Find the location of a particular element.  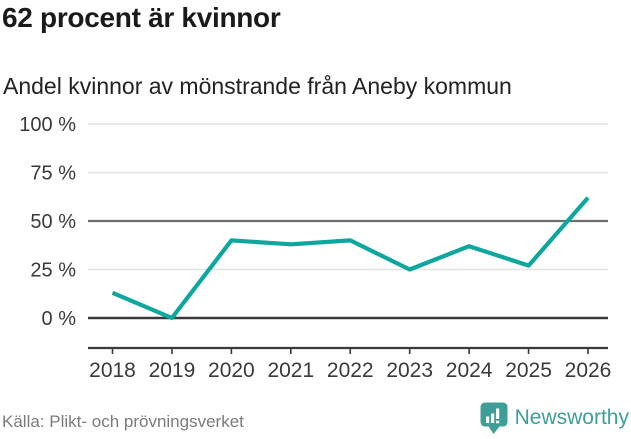

y-axis-label-100: 100 % is located at coordinates (47, 125).